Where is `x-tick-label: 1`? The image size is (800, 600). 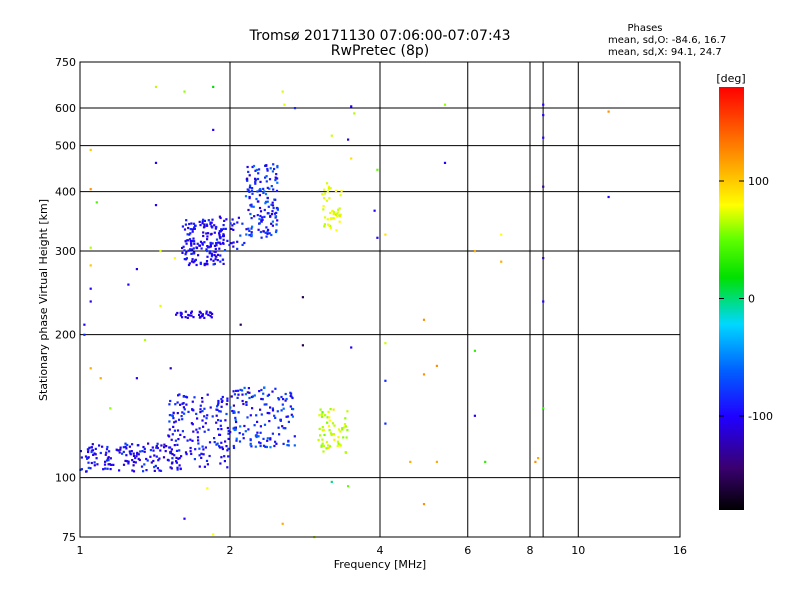 x-tick-label: 1 is located at coordinates (80, 550).